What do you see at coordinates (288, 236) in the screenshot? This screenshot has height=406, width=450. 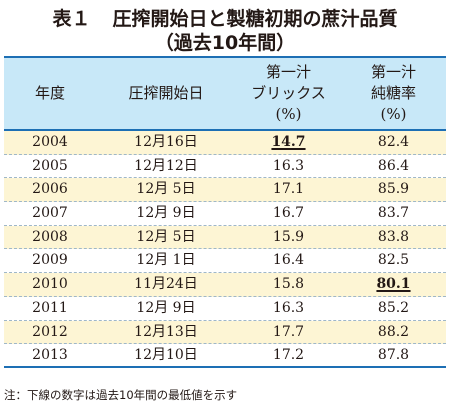 I see `cell-brix: 15.9` at bounding box center [288, 236].